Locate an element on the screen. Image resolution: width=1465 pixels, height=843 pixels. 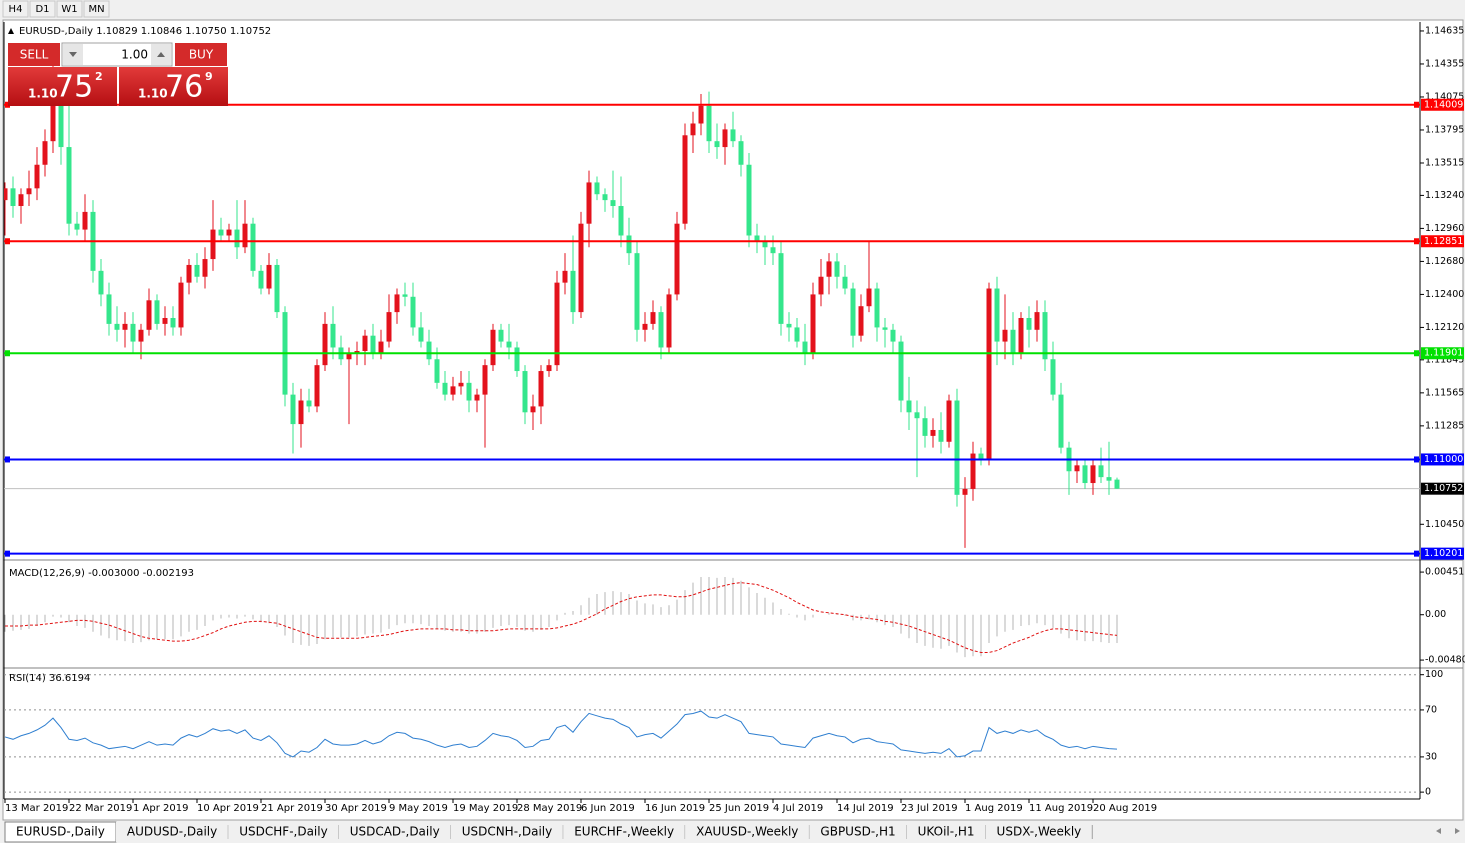
tab-label: USDX-,Weekly is located at coordinates (1039, 832).